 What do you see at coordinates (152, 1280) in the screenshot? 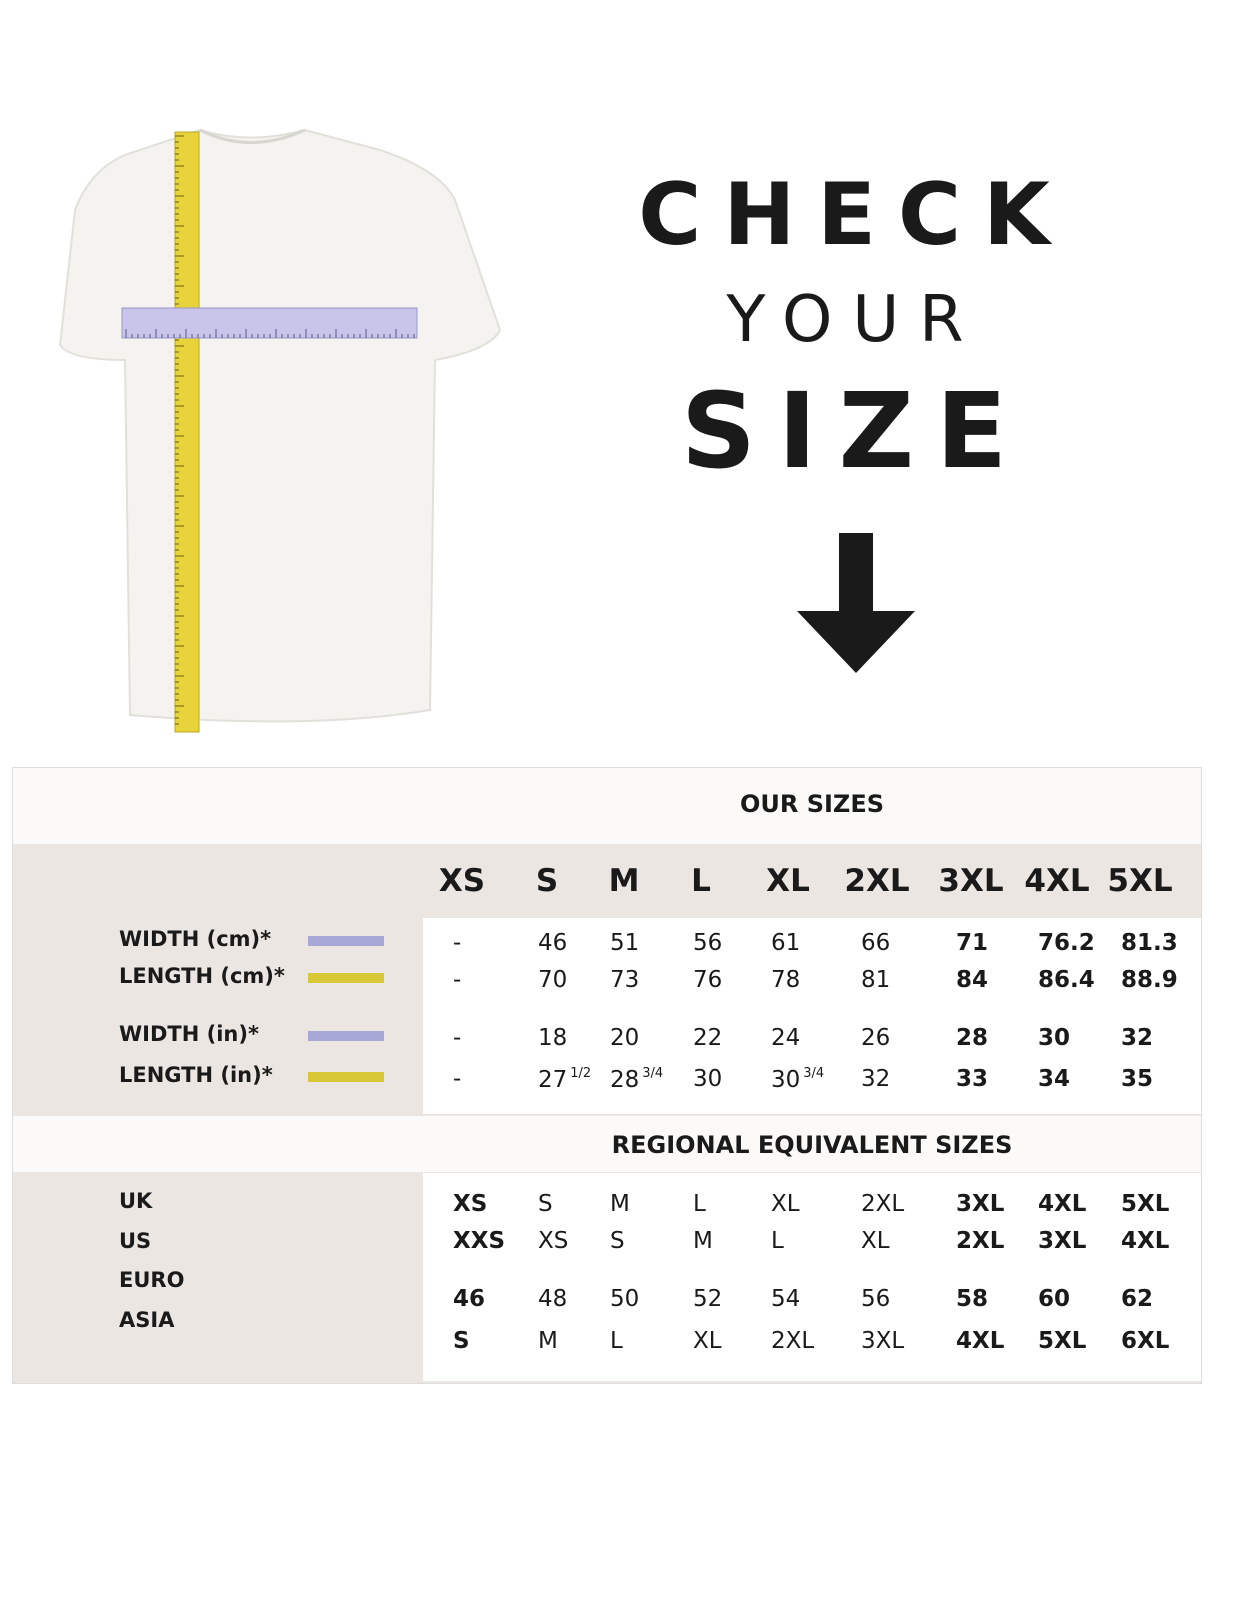
I see `regional-row-label: EURO` at bounding box center [152, 1280].